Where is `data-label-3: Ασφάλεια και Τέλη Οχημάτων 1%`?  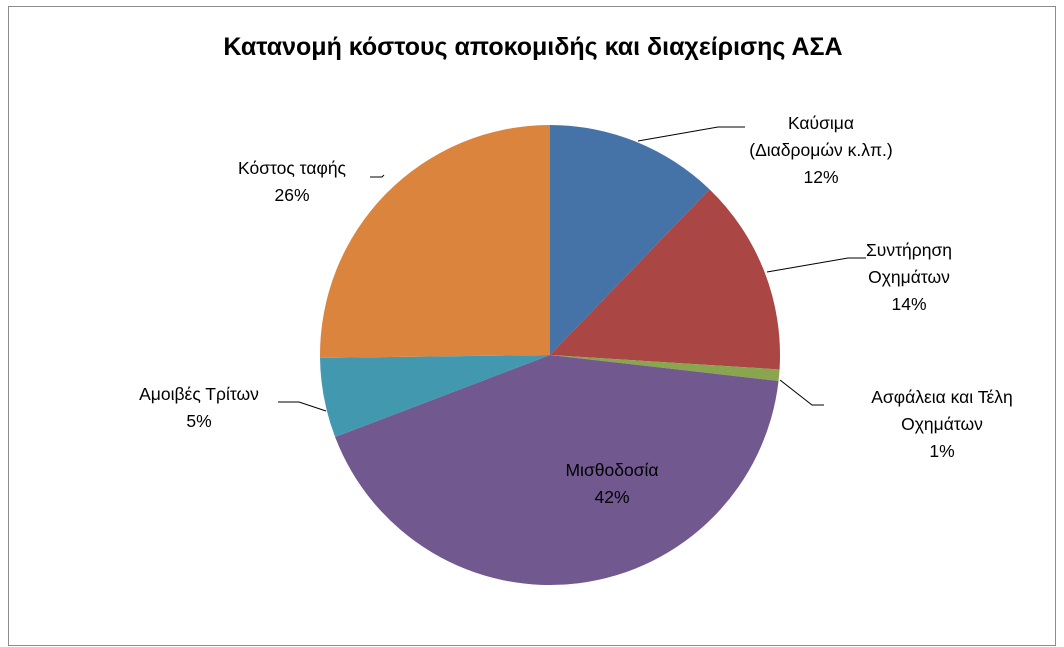 data-label-3: Ασφάλεια και Τέλη Οχημάτων 1% is located at coordinates (942, 424).